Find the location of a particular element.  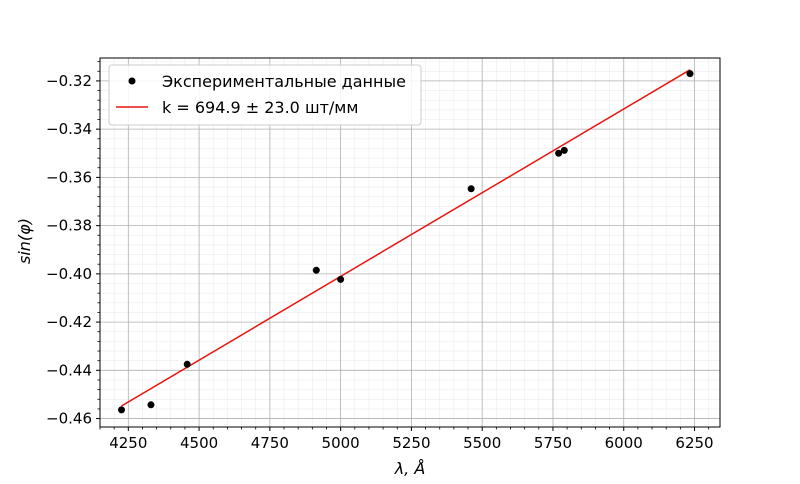

x-tick-label: 6250 is located at coordinates (694, 443).